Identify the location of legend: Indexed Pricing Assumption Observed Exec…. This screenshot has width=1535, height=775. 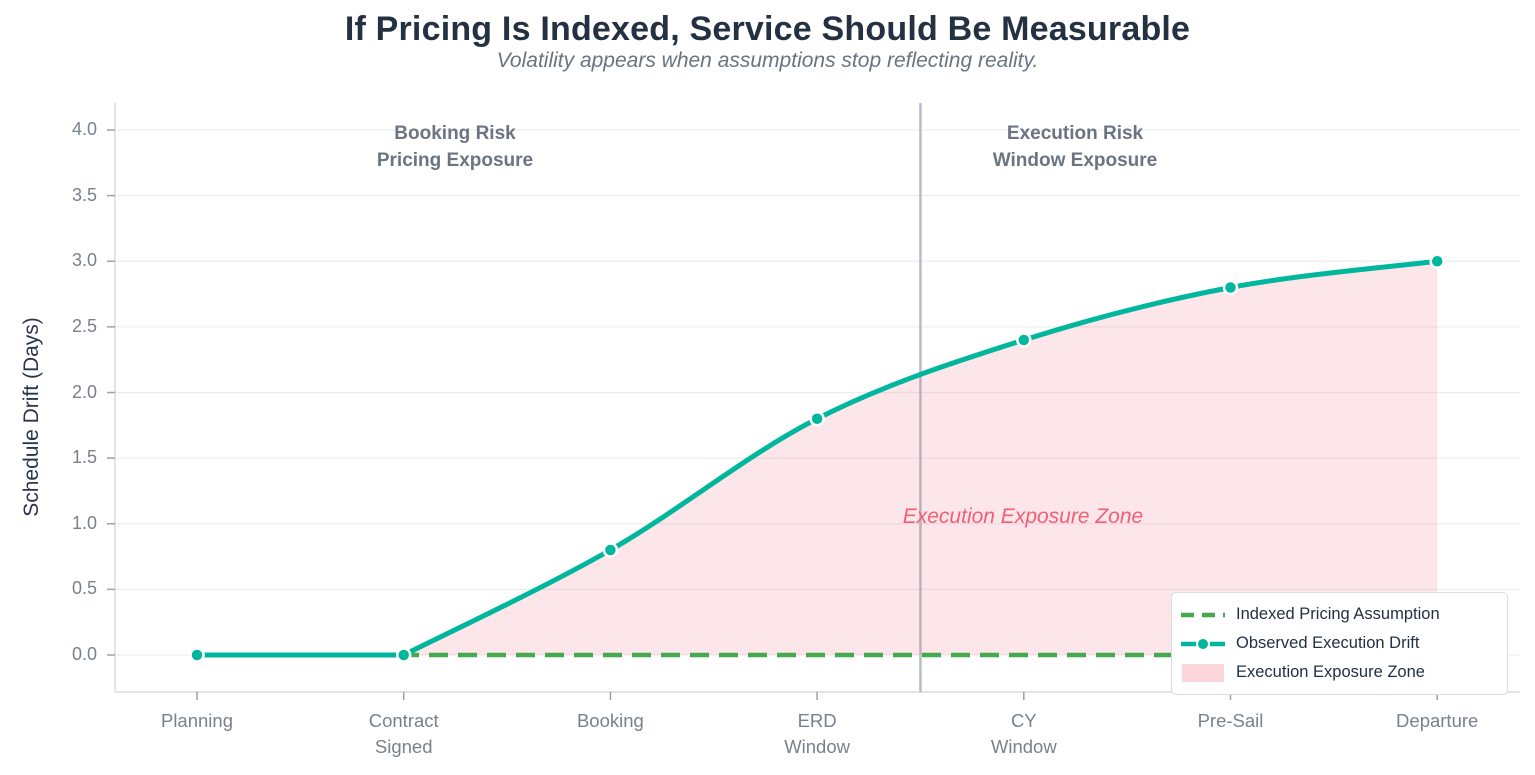
(1339, 643).